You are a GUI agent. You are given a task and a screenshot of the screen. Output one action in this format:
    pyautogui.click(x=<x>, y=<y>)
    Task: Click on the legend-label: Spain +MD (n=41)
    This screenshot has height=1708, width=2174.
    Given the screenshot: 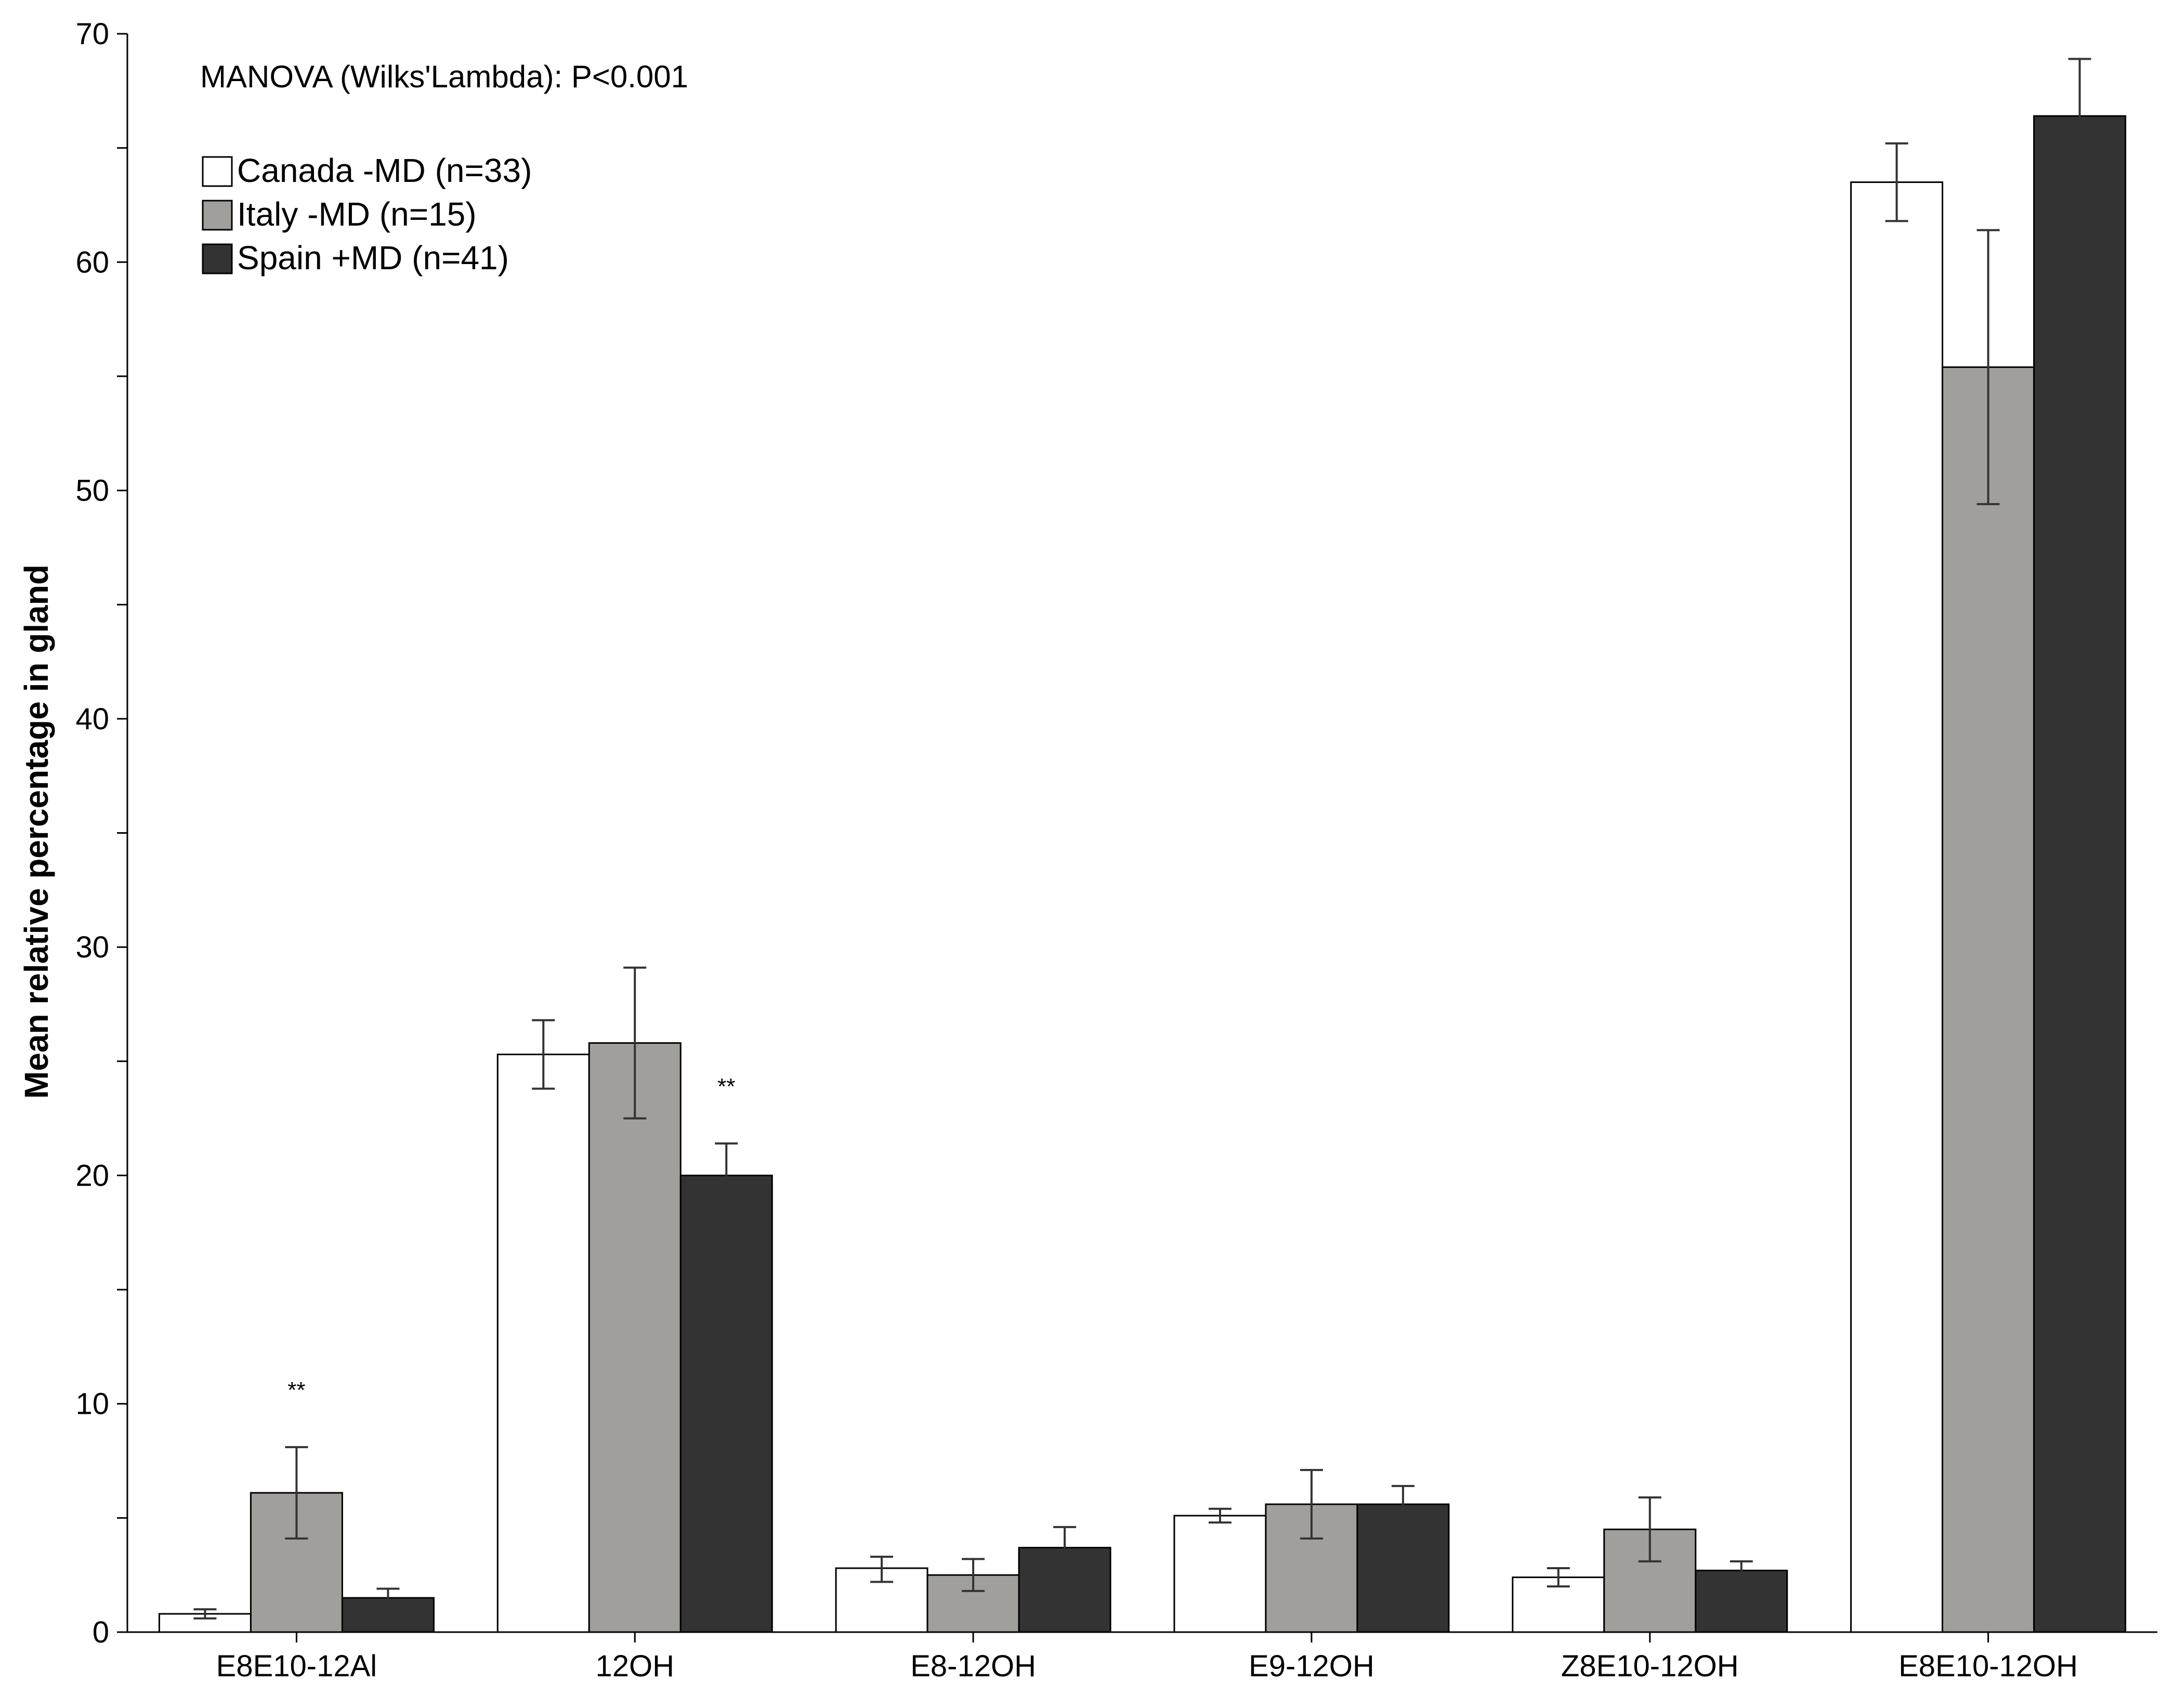 What is the action you would take?
    pyautogui.click(x=373, y=258)
    